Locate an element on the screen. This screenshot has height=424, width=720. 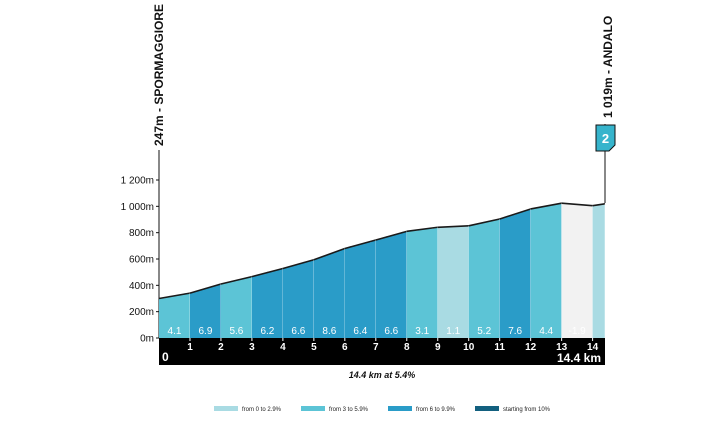
km-band-background is located at coordinates (382, 351).